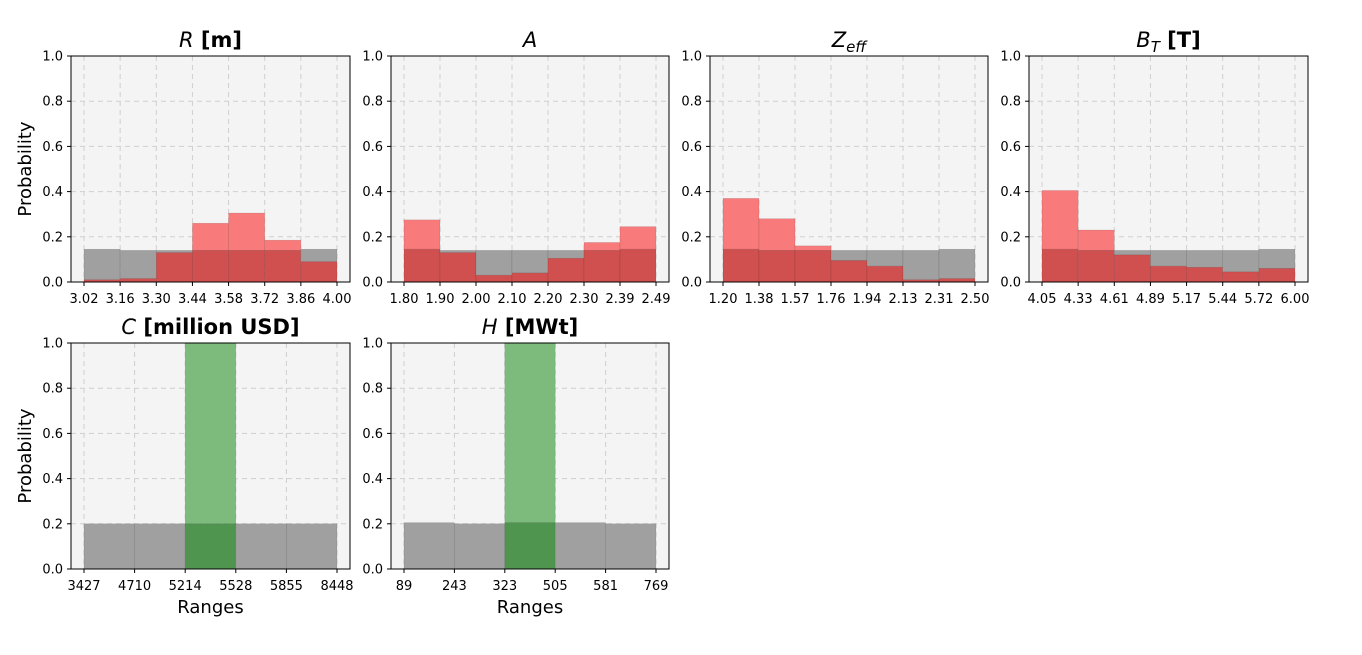 The height and width of the screenshot is (655, 1362). What do you see at coordinates (83, 586) in the screenshot?
I see `x-tick-label: 3427` at bounding box center [83, 586].